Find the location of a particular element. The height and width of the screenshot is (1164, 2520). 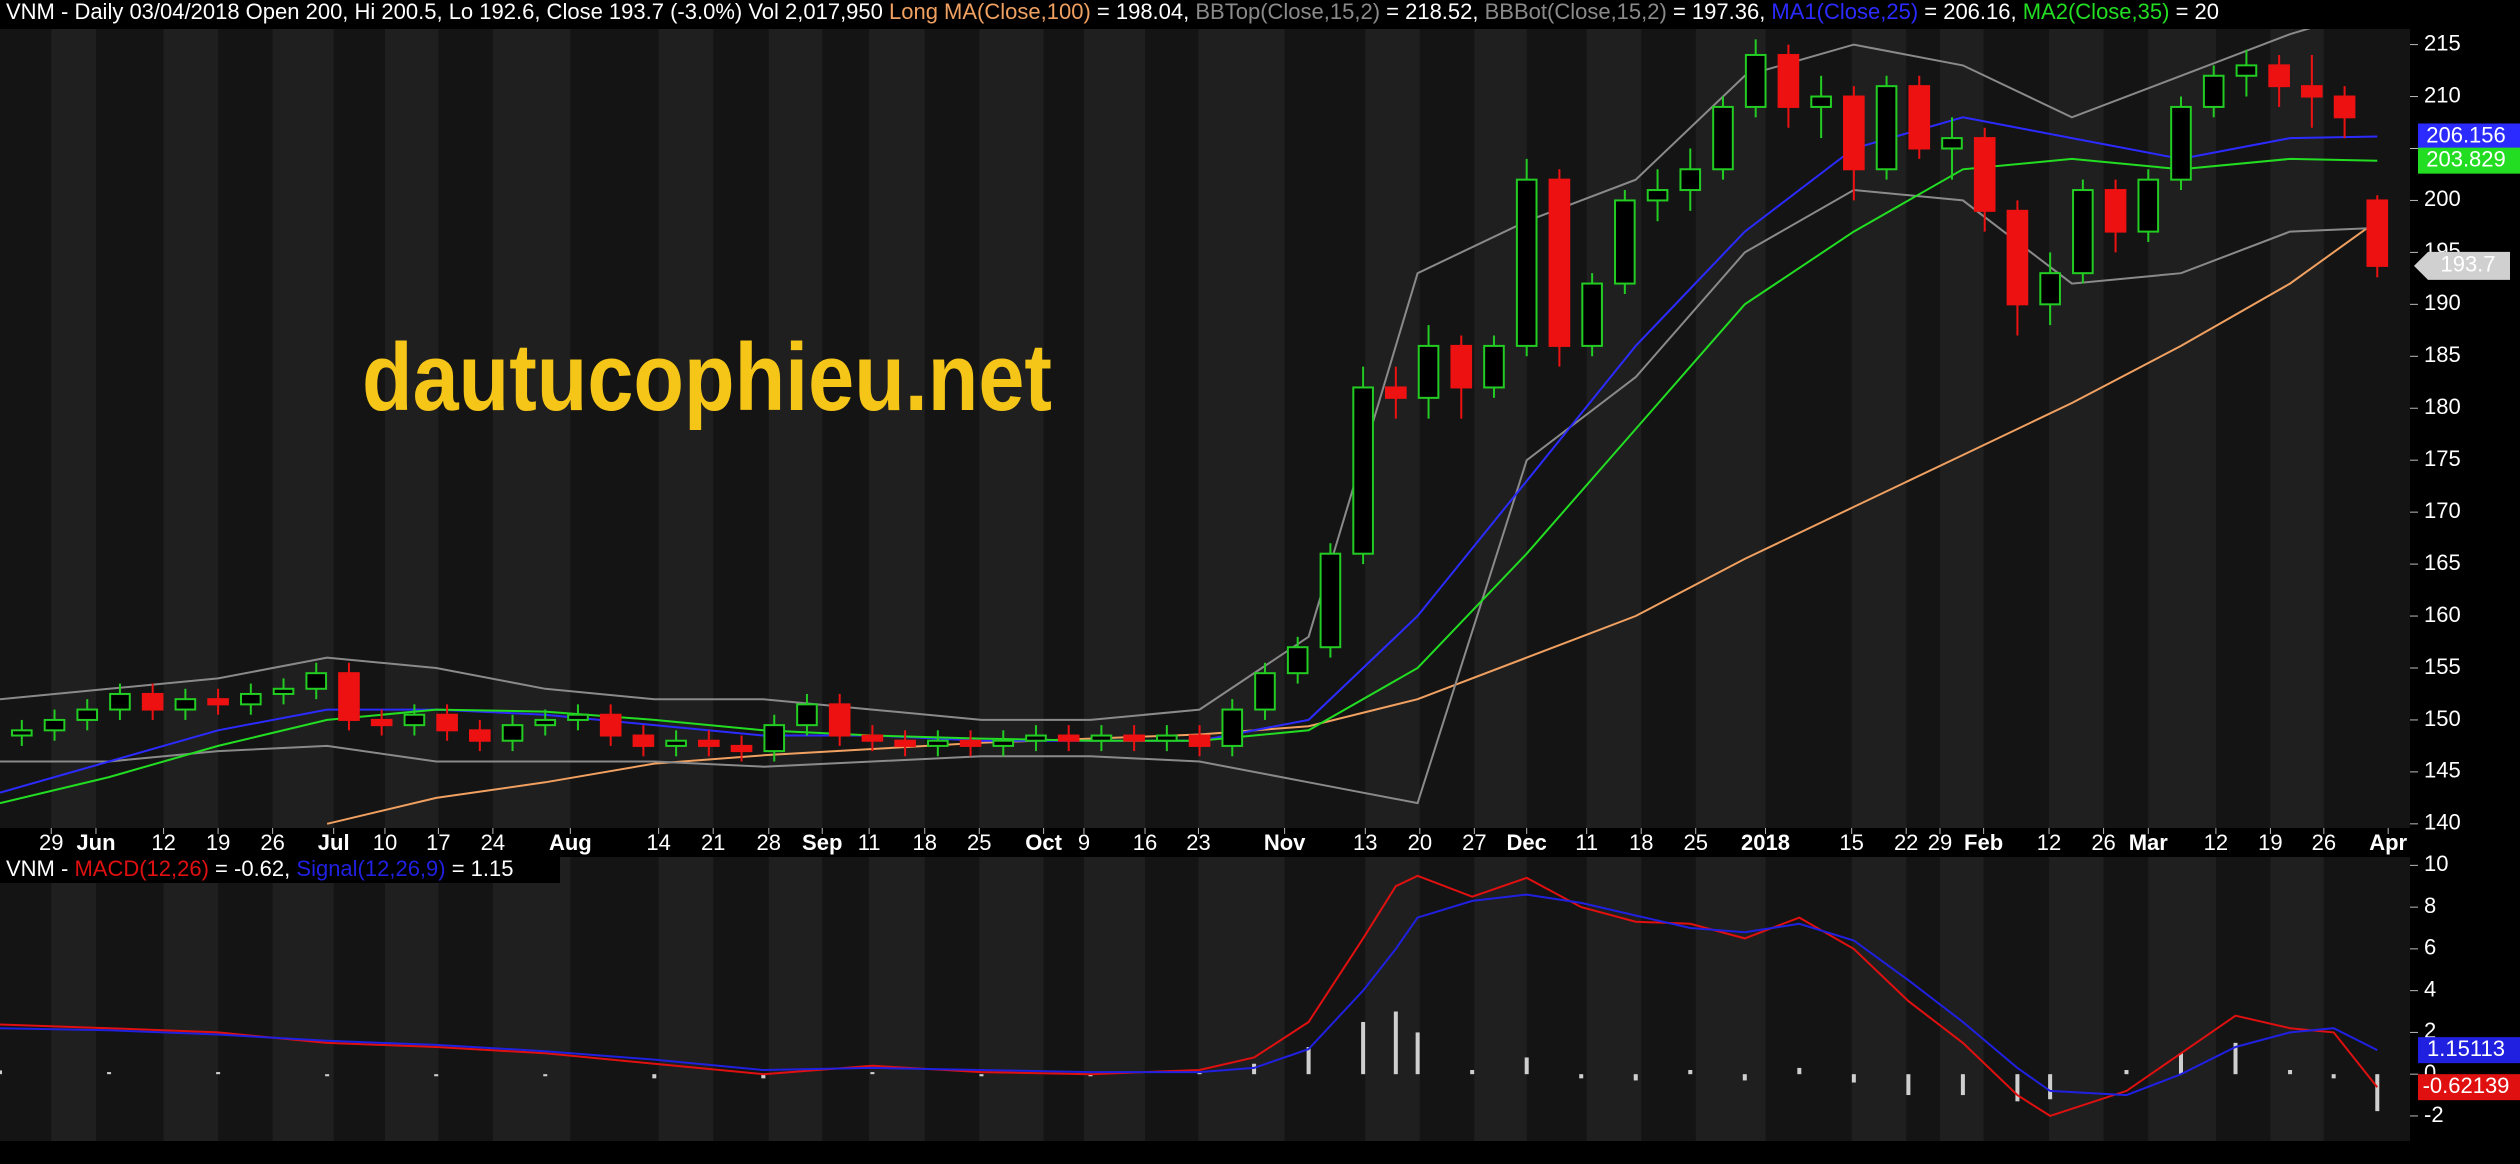

x-tick-label: 25 is located at coordinates (1695, 842).